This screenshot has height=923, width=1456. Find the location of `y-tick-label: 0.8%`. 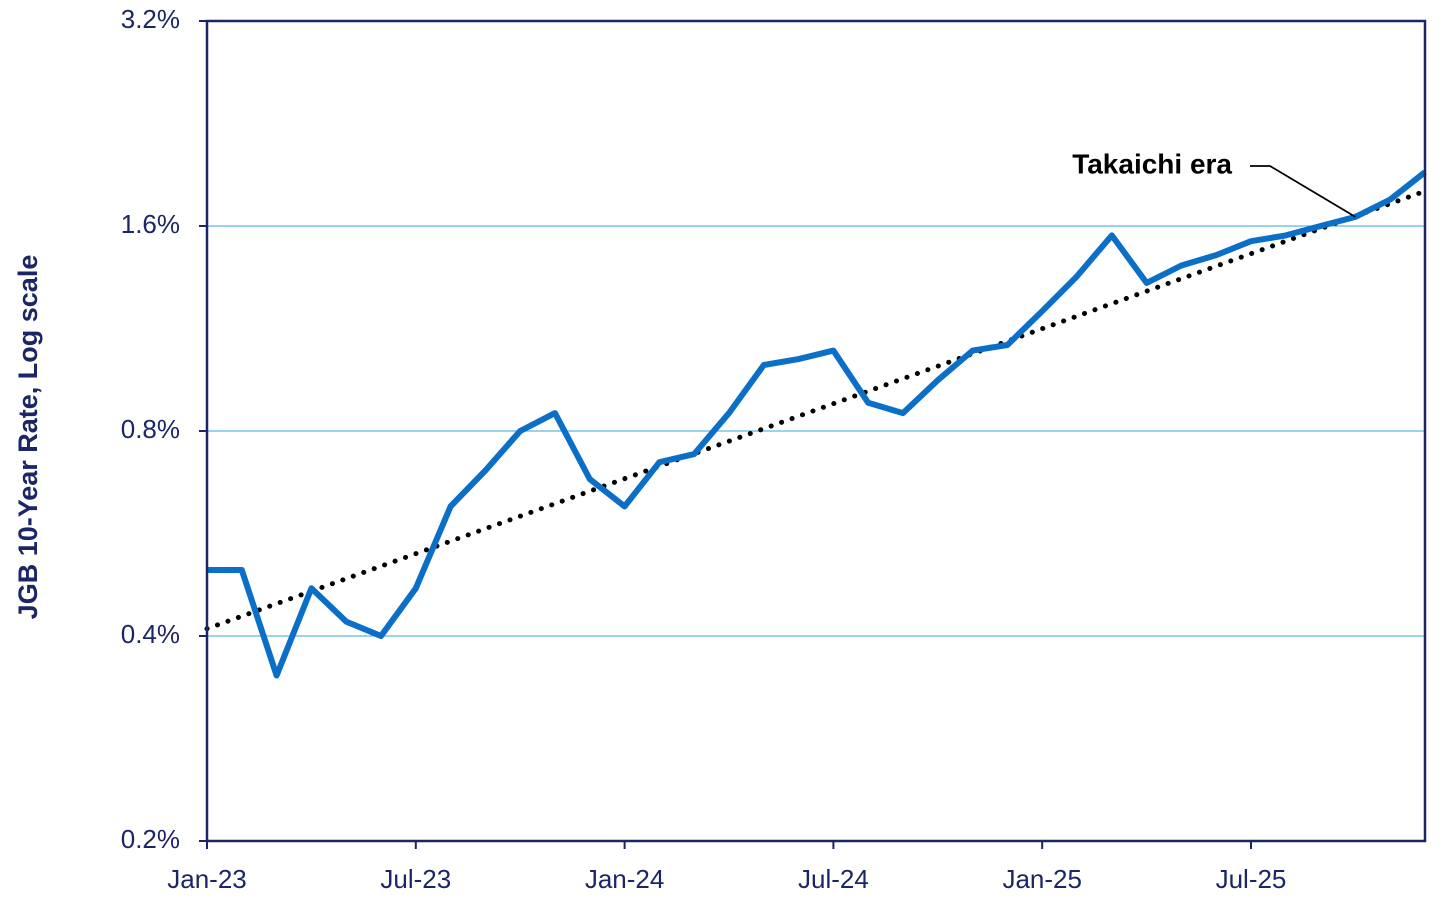

y-tick-label: 0.8% is located at coordinates (150, 429).